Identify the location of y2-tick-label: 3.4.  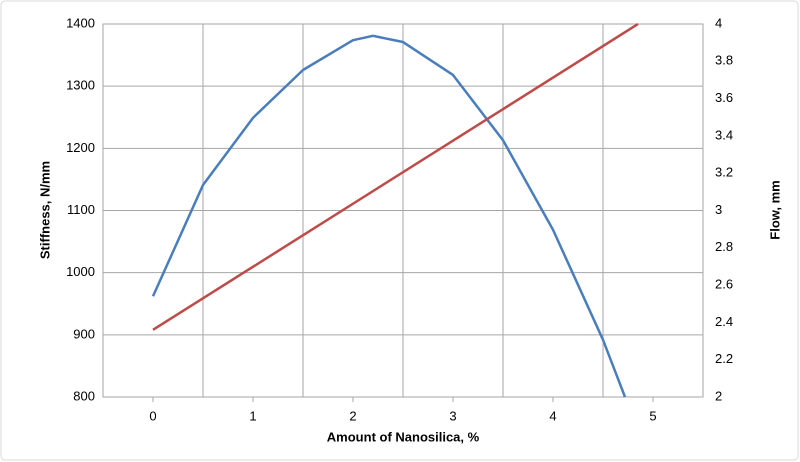
(724, 134).